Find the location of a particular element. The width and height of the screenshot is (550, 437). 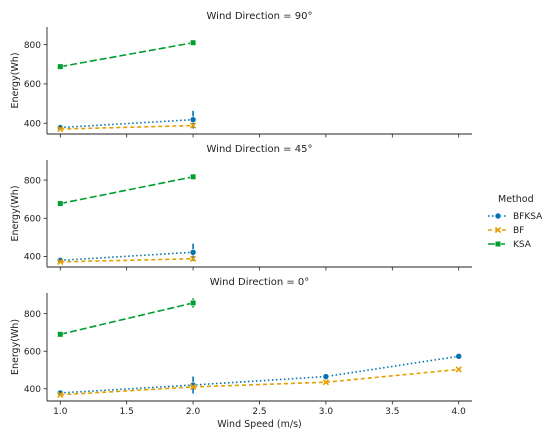

x-tick-label: 2.0 is located at coordinates (193, 412).